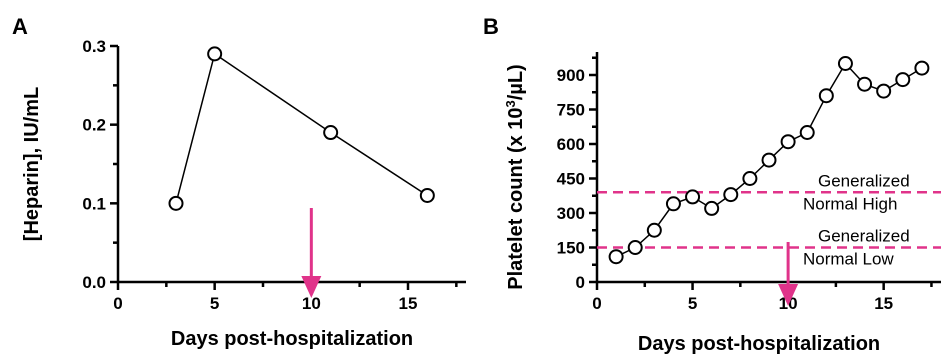 Image resolution: width=941 pixels, height=358 pixels. What do you see at coordinates (850, 203) in the screenshot?
I see `panel-b-reference-label-bottom-0: Normal High` at bounding box center [850, 203].